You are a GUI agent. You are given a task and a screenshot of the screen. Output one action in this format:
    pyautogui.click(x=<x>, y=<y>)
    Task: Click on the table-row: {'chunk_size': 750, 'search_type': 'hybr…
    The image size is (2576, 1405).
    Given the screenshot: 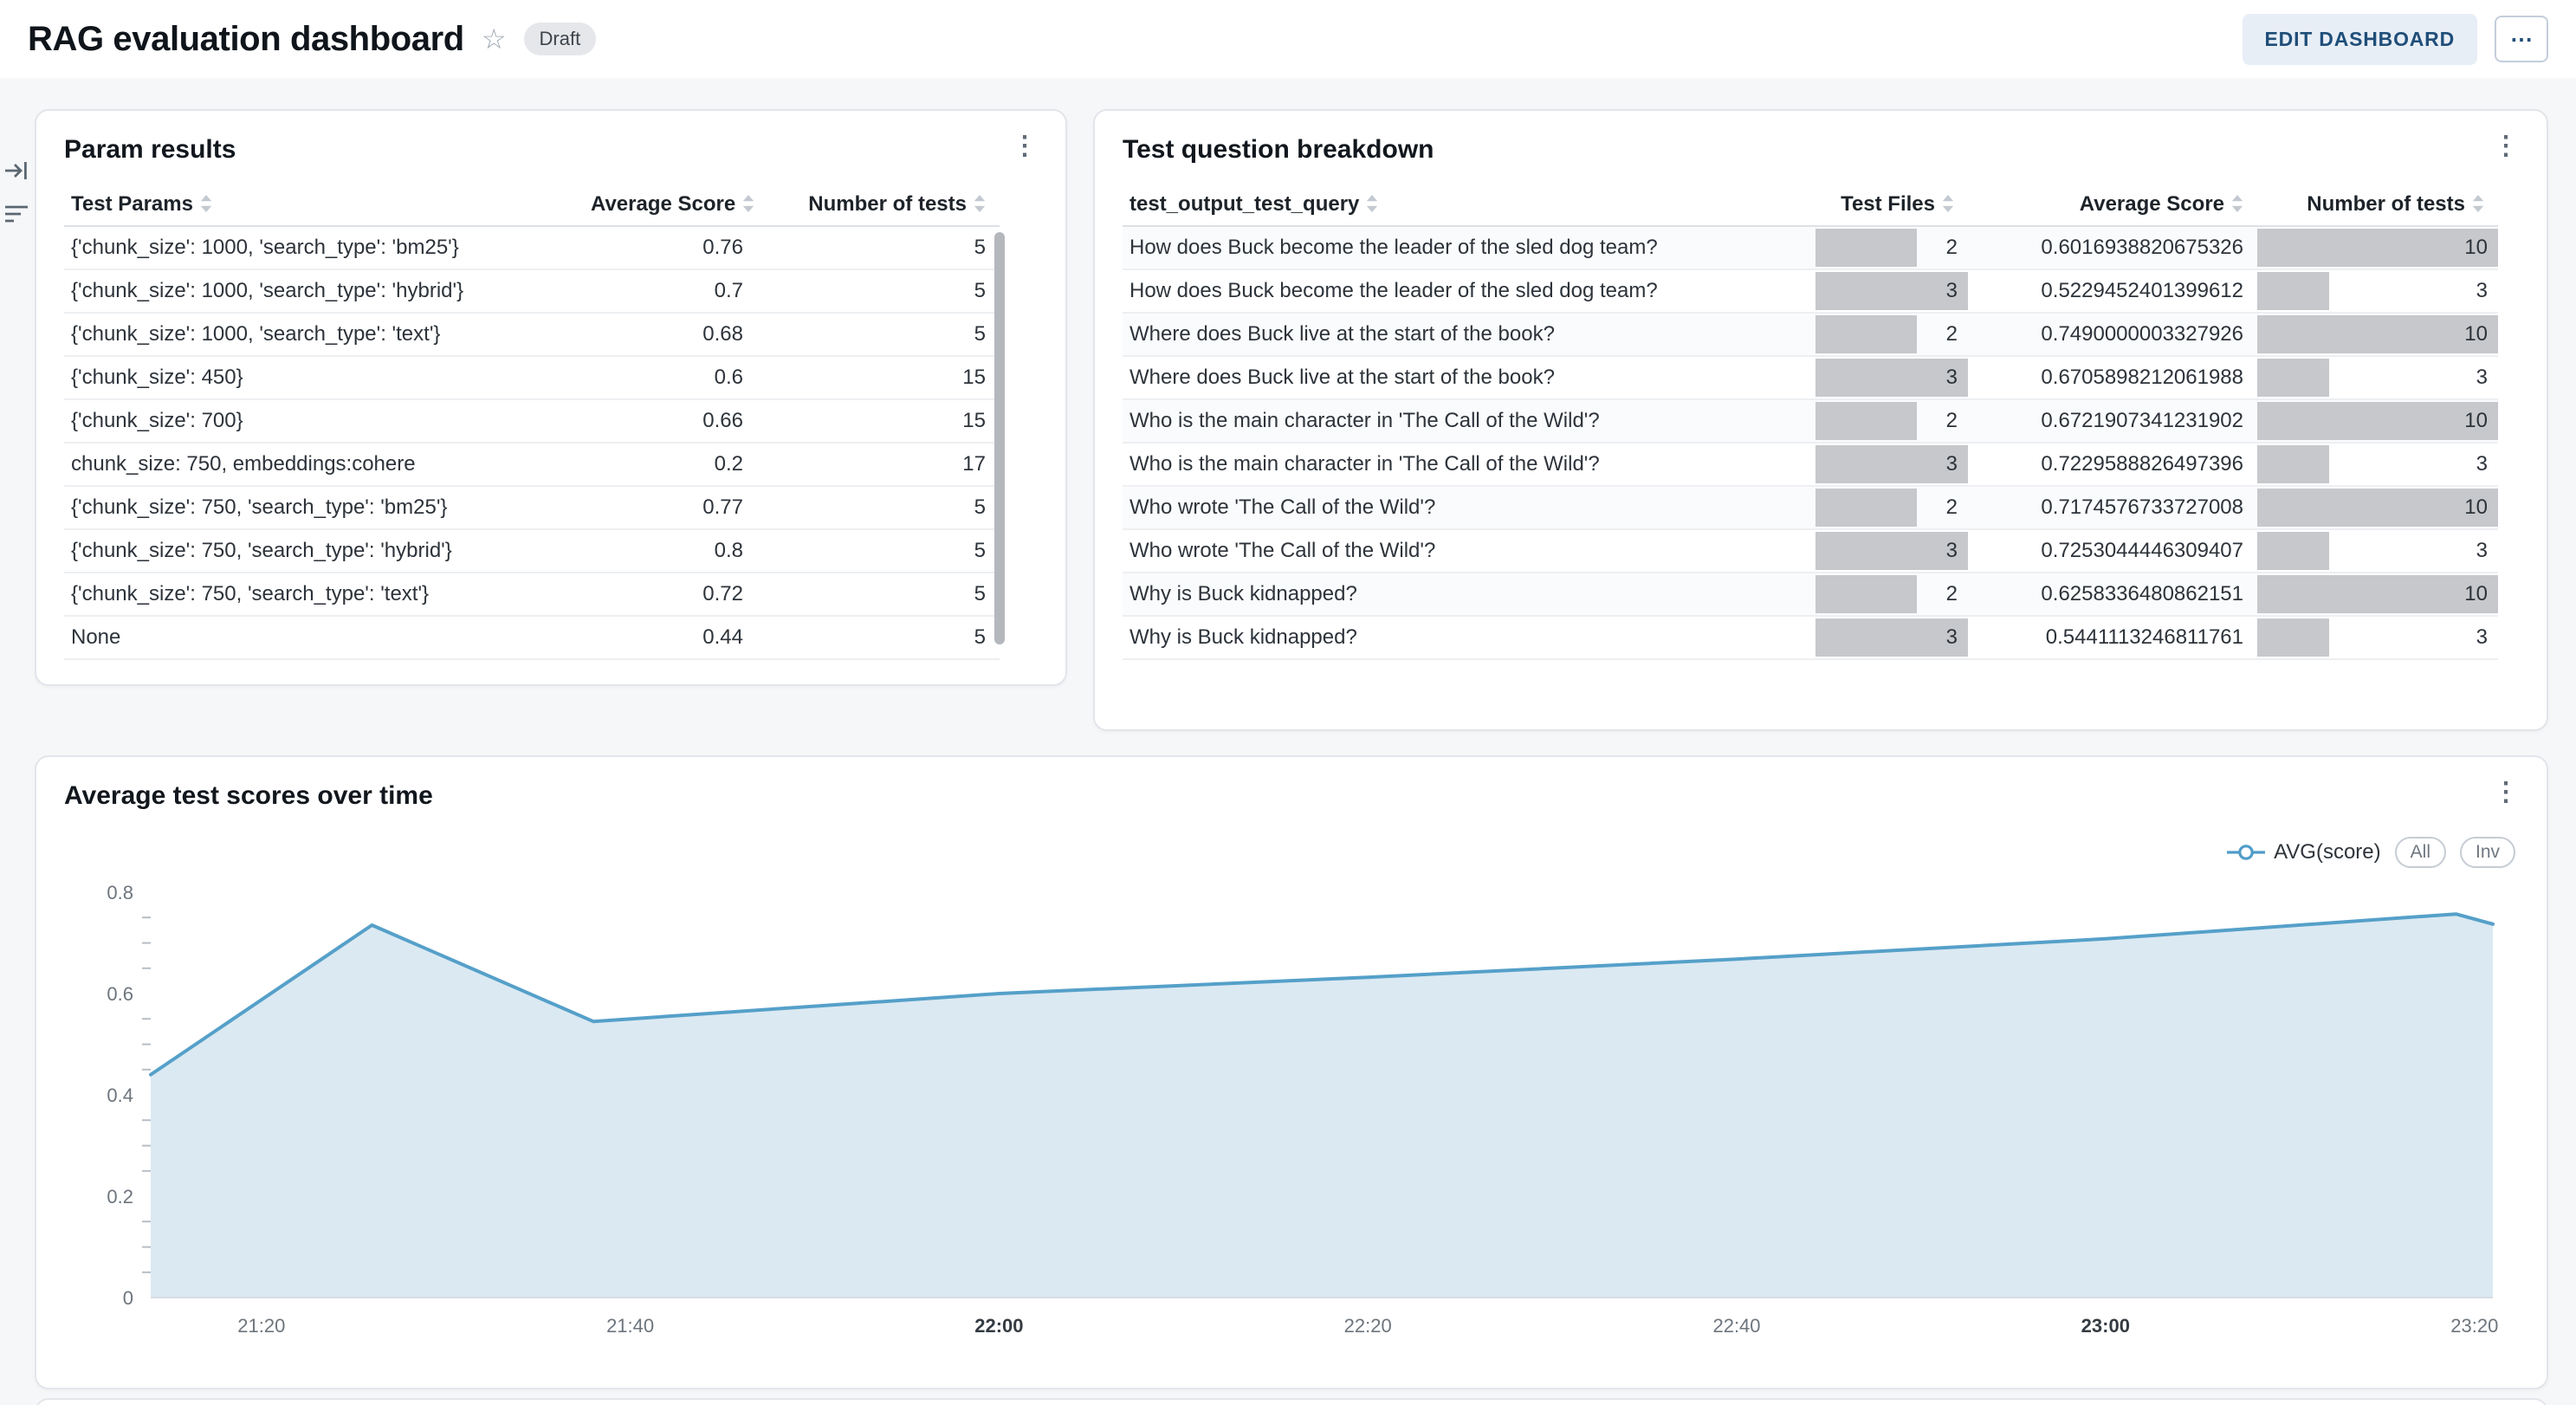 What is the action you would take?
    pyautogui.click(x=532, y=551)
    